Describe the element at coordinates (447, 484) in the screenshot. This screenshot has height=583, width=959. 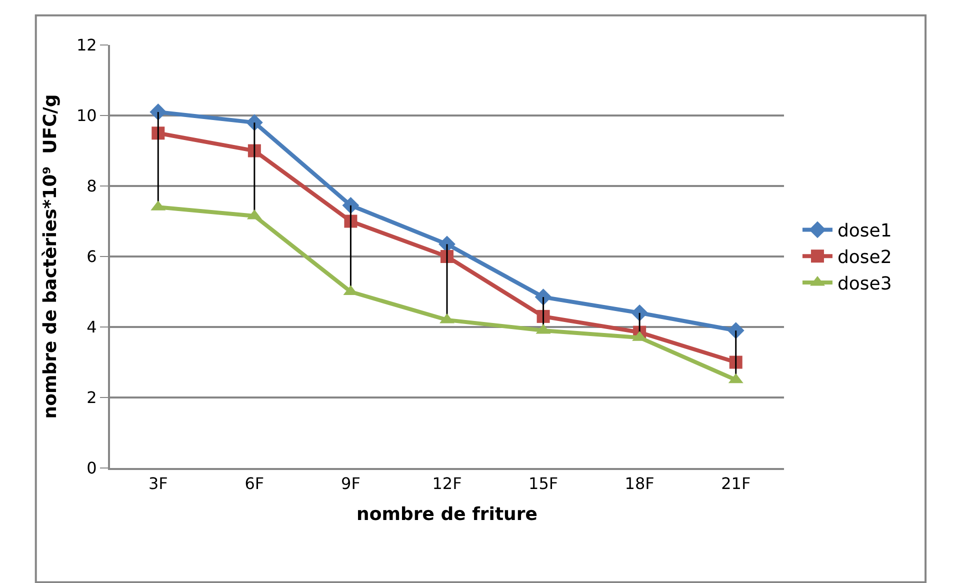
I see `x-tick-label: 12F` at that location.